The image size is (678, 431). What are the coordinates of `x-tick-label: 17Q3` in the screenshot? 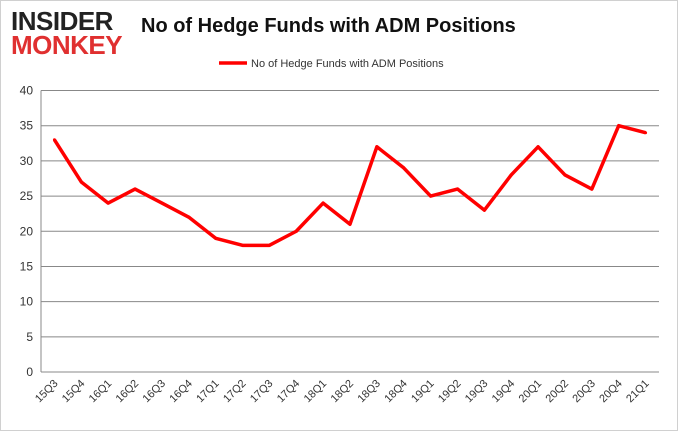 It's located at (262, 392).